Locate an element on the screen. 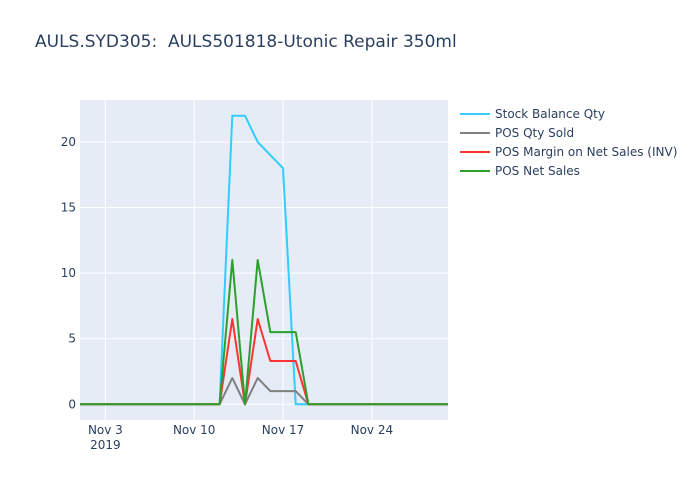 The image size is (700, 500). x-tick-label: Nov 24 is located at coordinates (372, 430).